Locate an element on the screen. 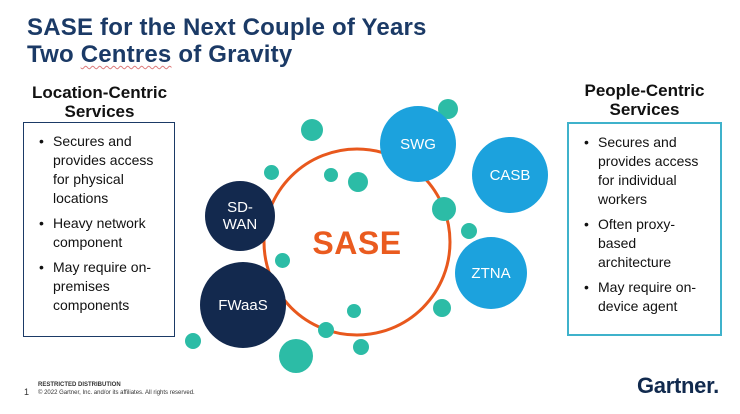 This screenshot has height=414, width=740. right-panel-heading: People-Centric Services is located at coordinates (644, 100).